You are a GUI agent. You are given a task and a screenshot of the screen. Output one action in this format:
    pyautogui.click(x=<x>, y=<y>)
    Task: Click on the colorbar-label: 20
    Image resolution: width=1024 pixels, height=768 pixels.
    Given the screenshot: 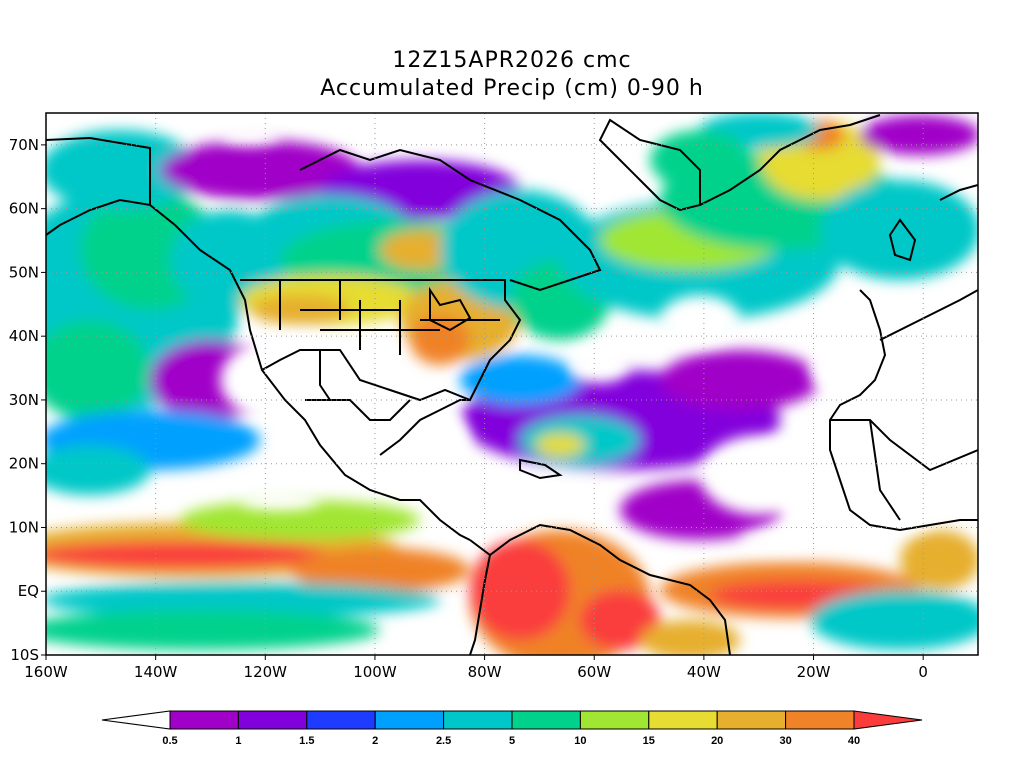 What is the action you would take?
    pyautogui.click(x=717, y=741)
    